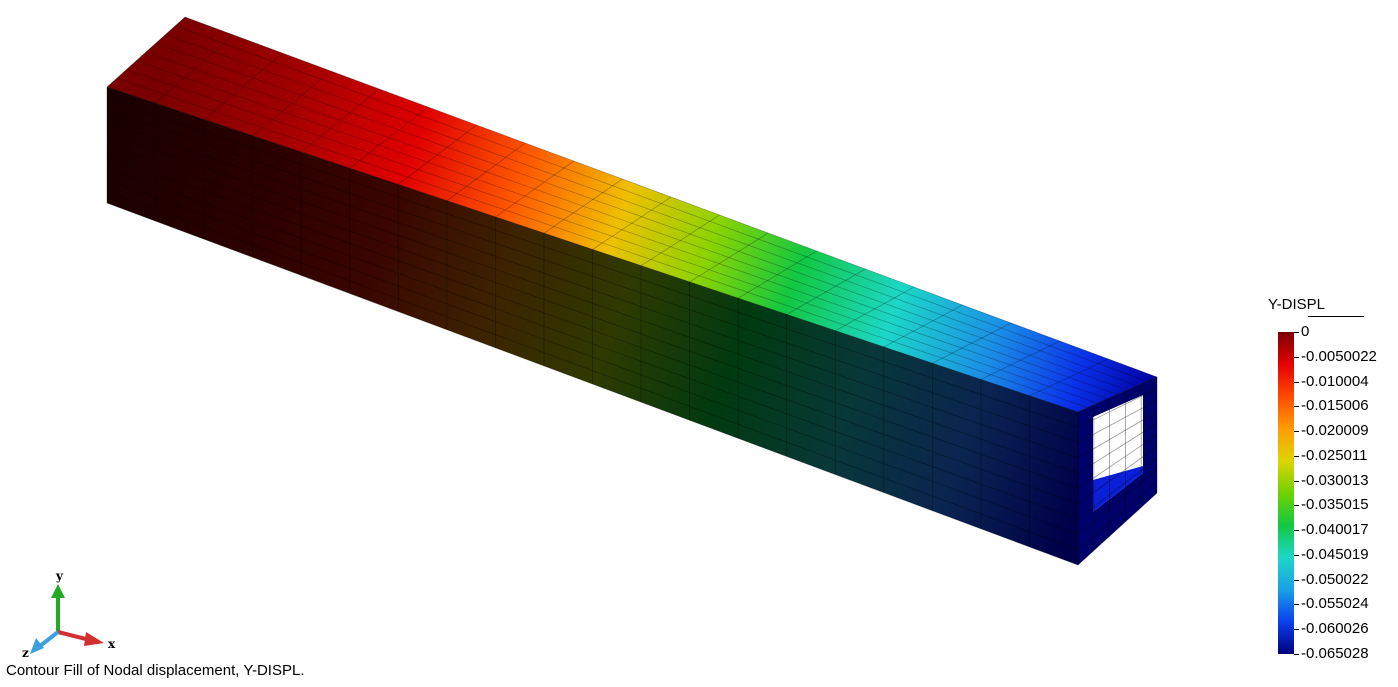 Image resolution: width=1398 pixels, height=687 pixels. I want to click on coordinate-triad: y x z, so click(69, 613).